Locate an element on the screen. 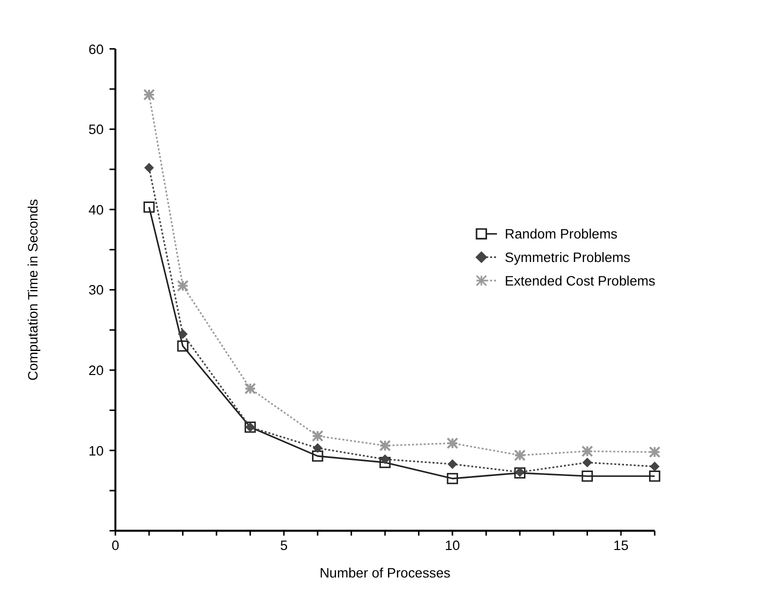 The image size is (772, 603). y-tick-label: 60 is located at coordinates (96, 49).